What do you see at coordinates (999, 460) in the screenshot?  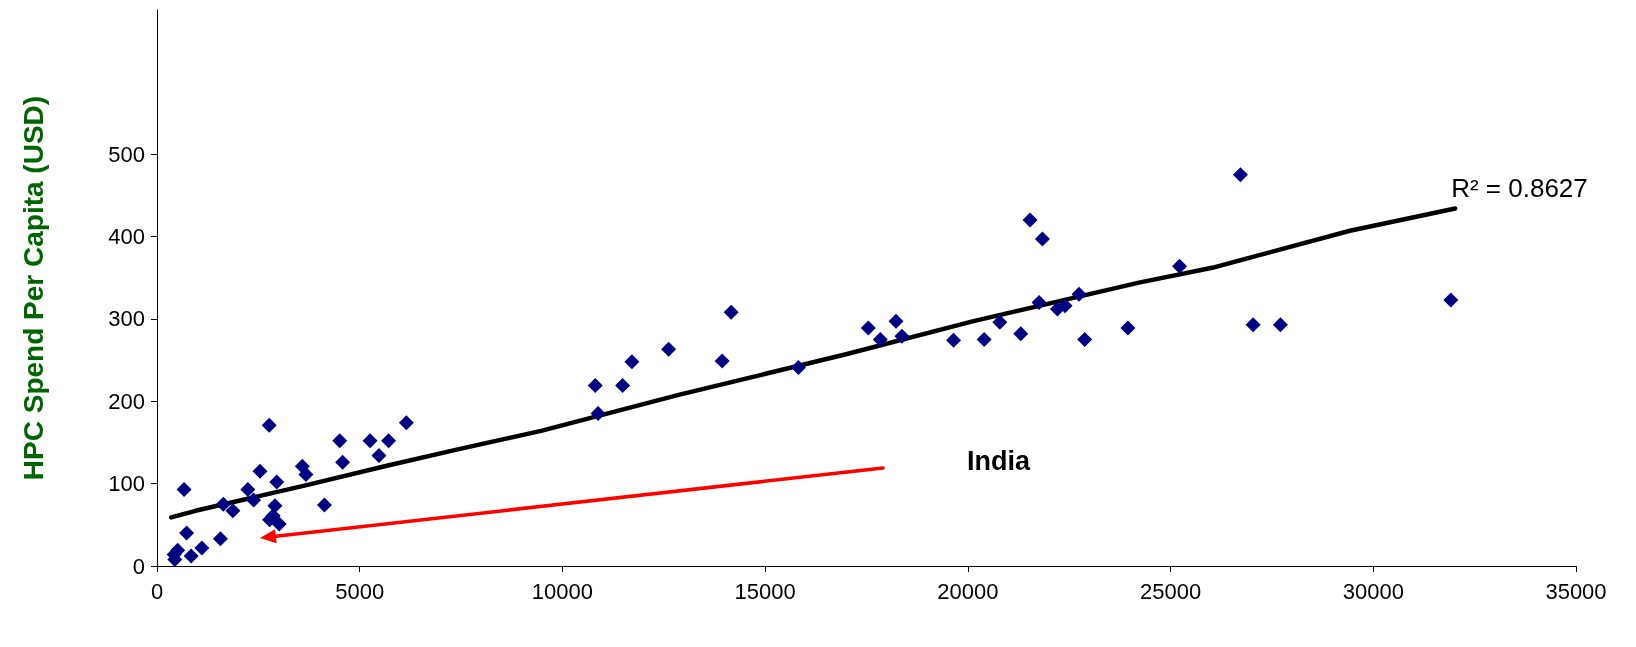 I see `annotation: India` at bounding box center [999, 460].